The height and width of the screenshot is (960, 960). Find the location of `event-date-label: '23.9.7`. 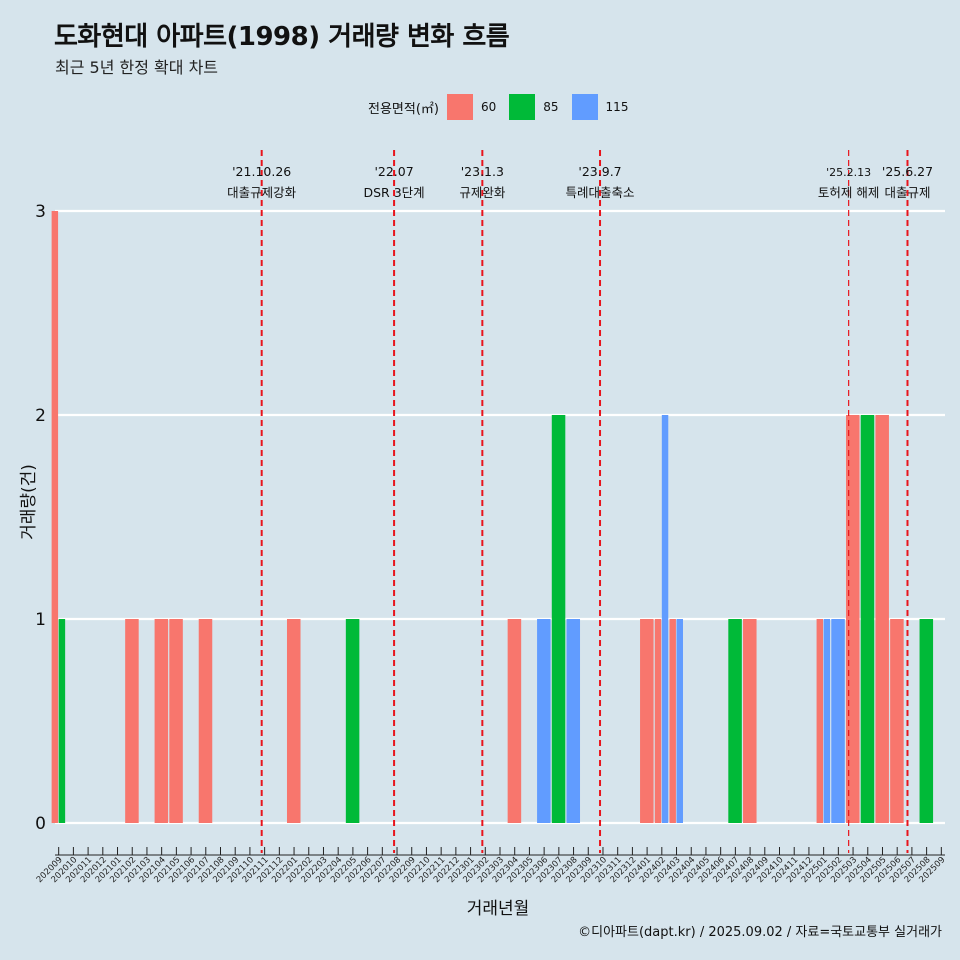

event-date-label: '23.9.7 is located at coordinates (599, 171).